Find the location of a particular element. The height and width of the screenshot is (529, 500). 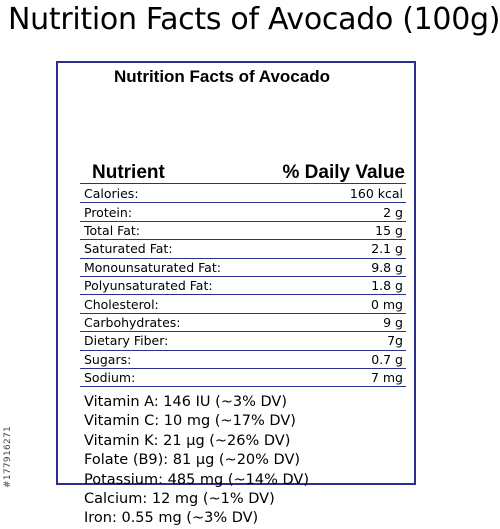

stock-id-watermark: #177916271 is located at coordinates (8, 456).